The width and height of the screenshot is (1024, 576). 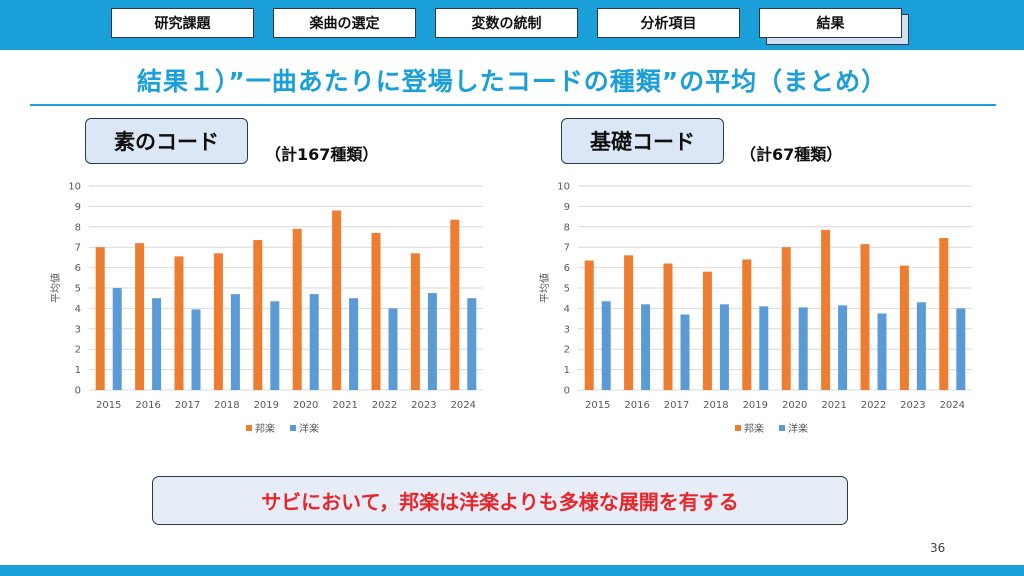 What do you see at coordinates (642, 141) in the screenshot?
I see `chart-label-basic-chords: 基礎コード` at bounding box center [642, 141].